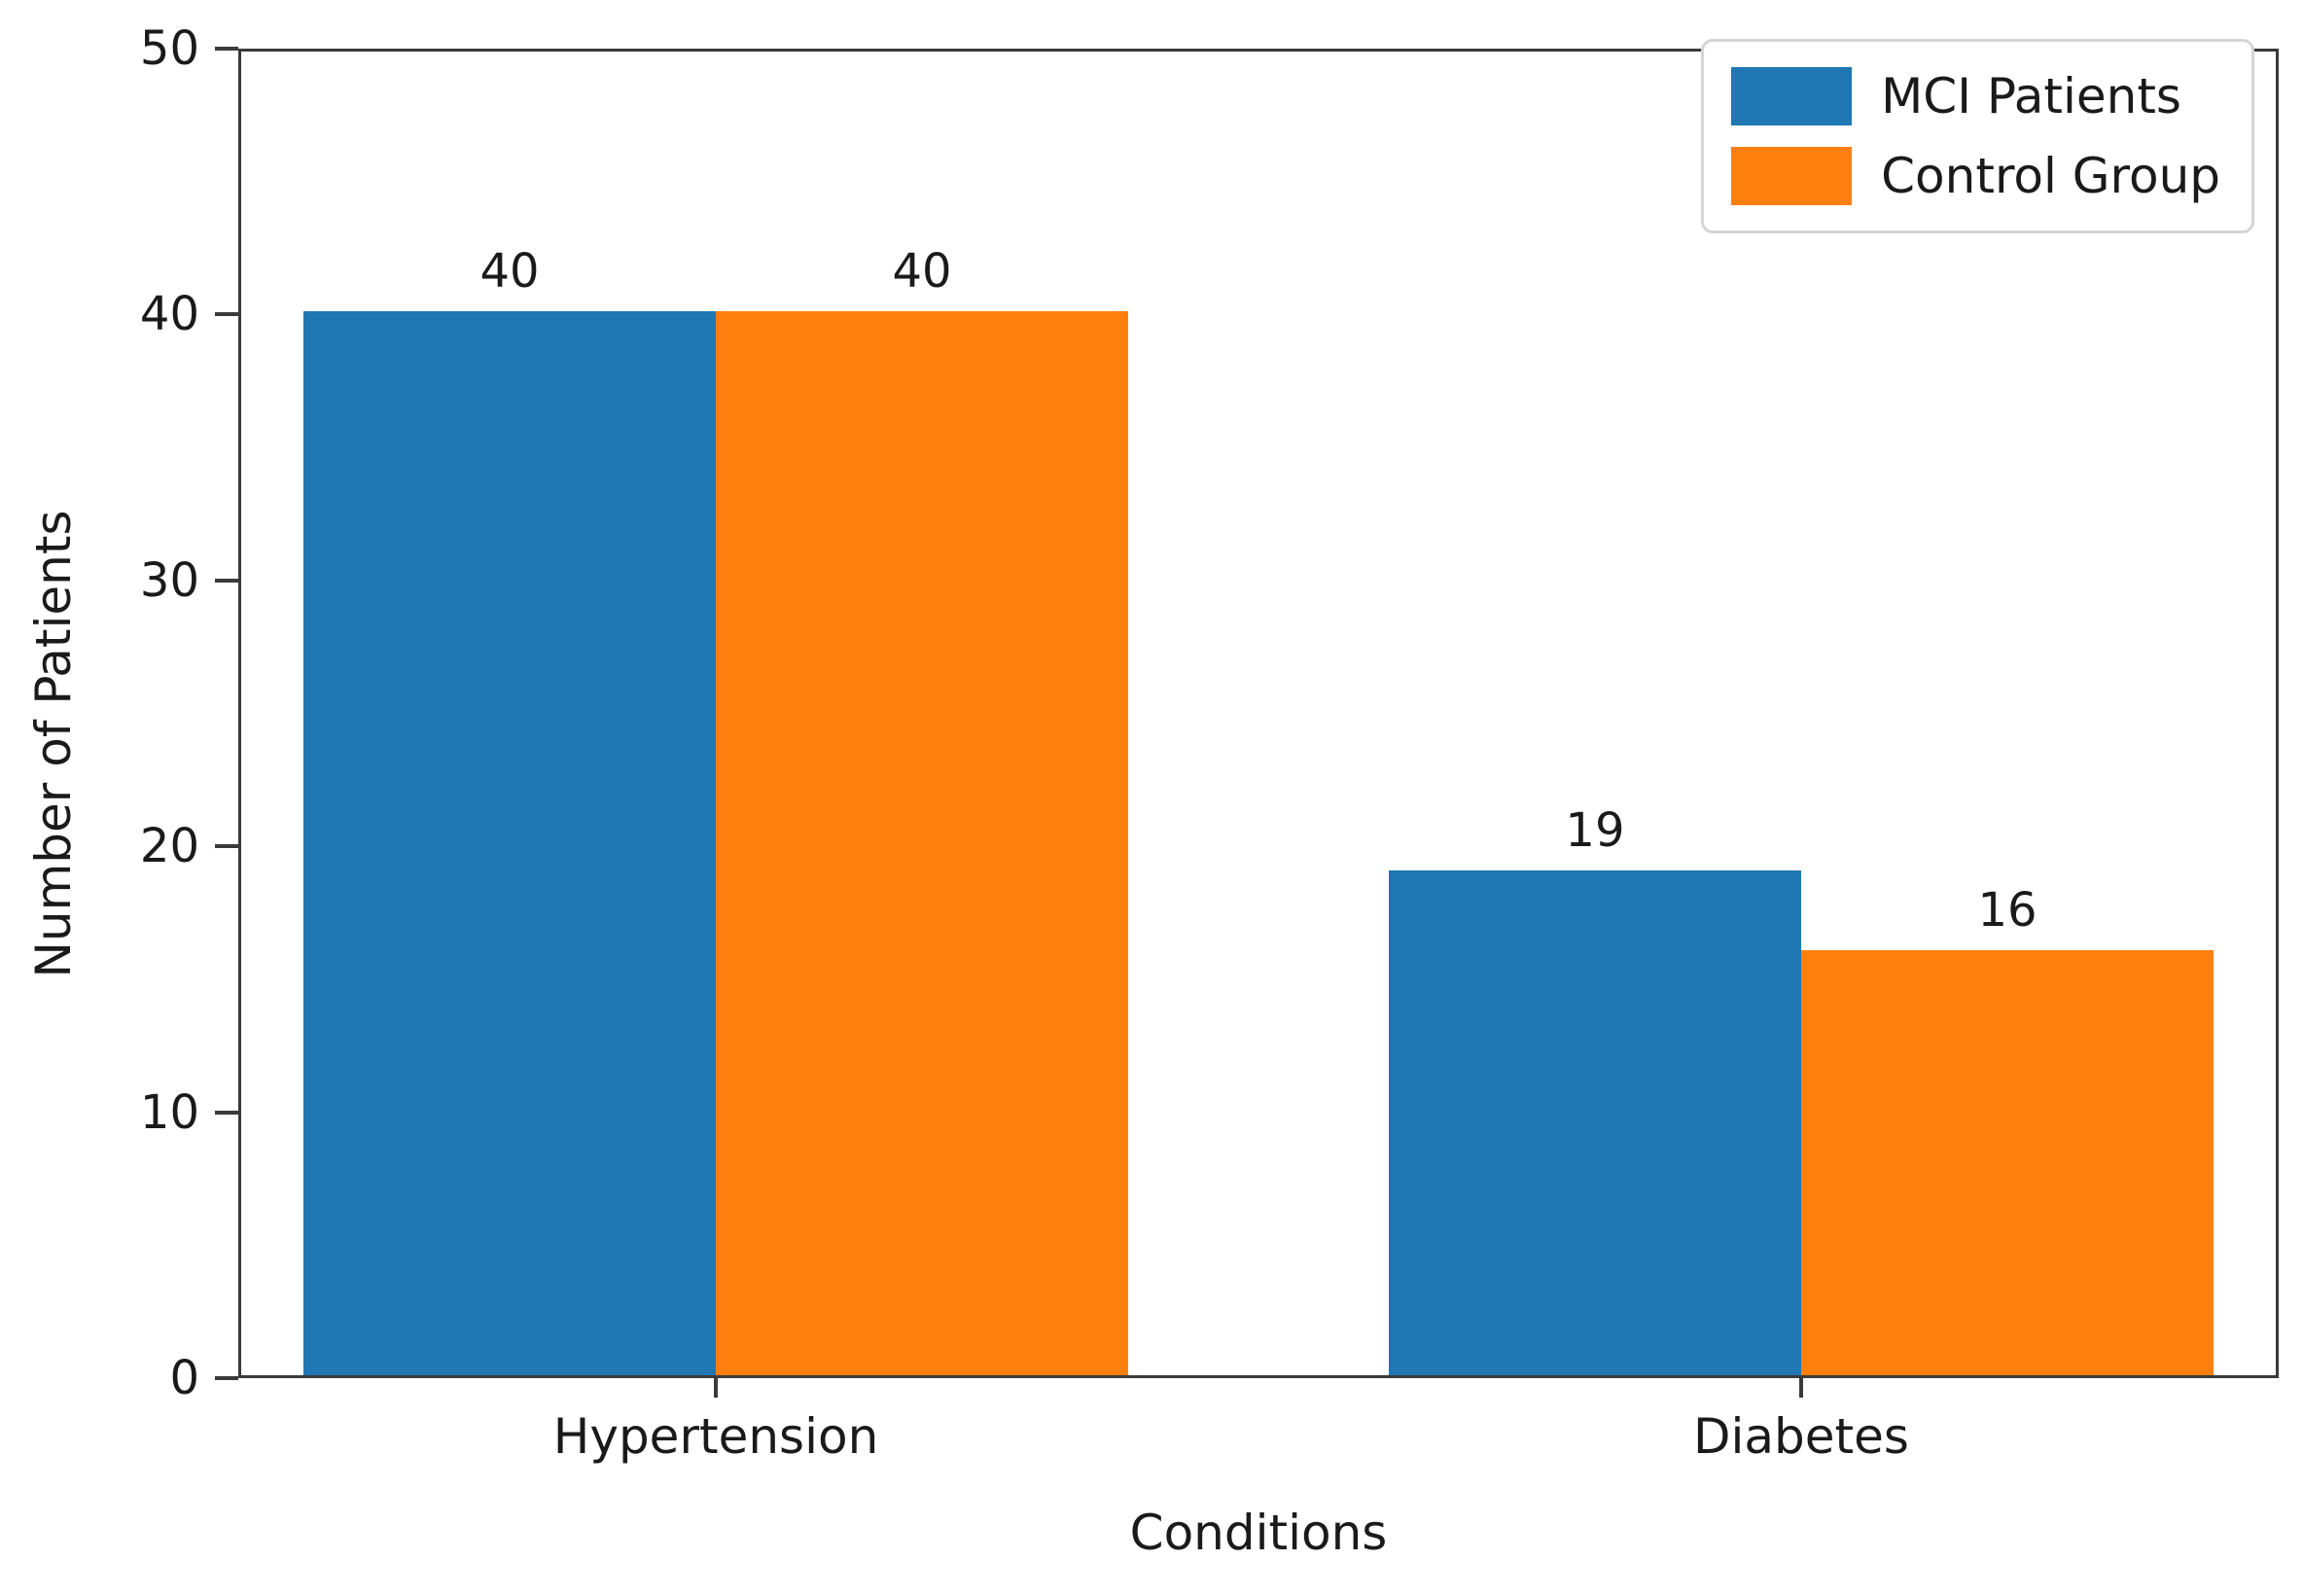 The image size is (2303, 1596). I want to click on bar-value-label: 16, so click(2007, 910).